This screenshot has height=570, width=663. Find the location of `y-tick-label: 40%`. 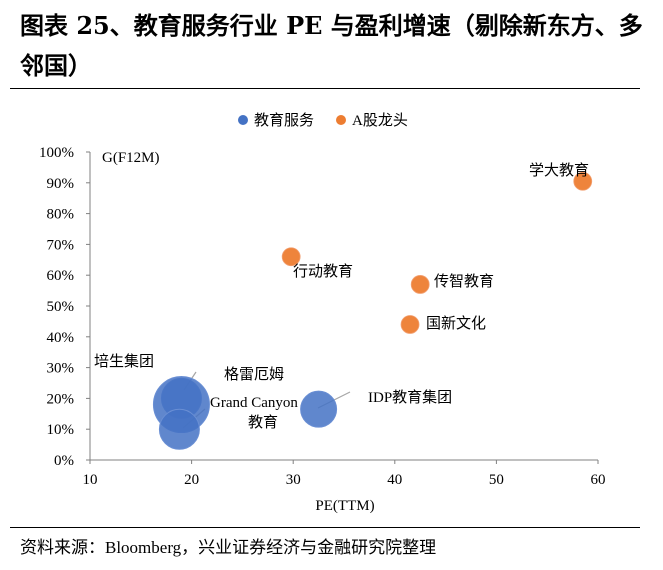

y-tick-label: 40% is located at coordinates (61, 338).